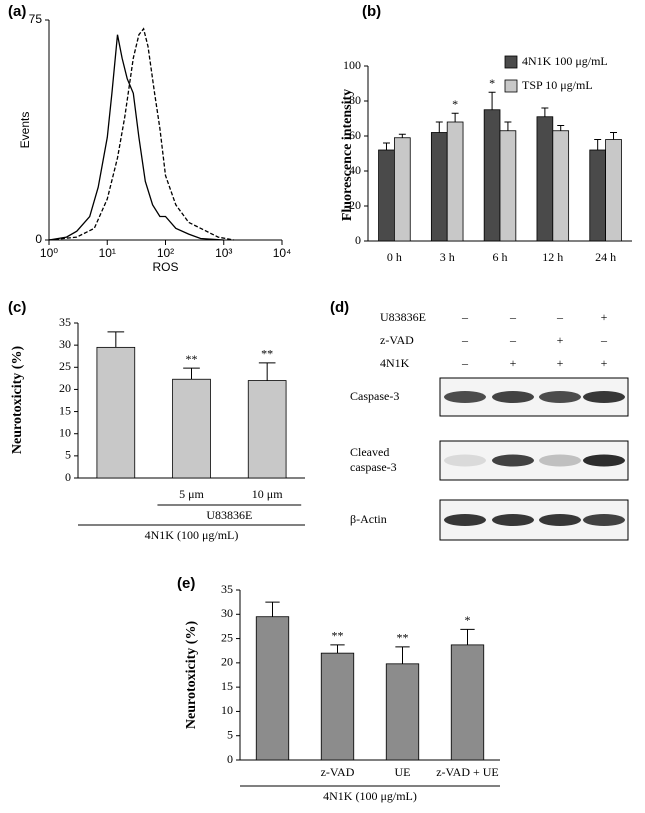  I want to click on legend-label: 4N1K 100 μg/mL, so click(565, 61).